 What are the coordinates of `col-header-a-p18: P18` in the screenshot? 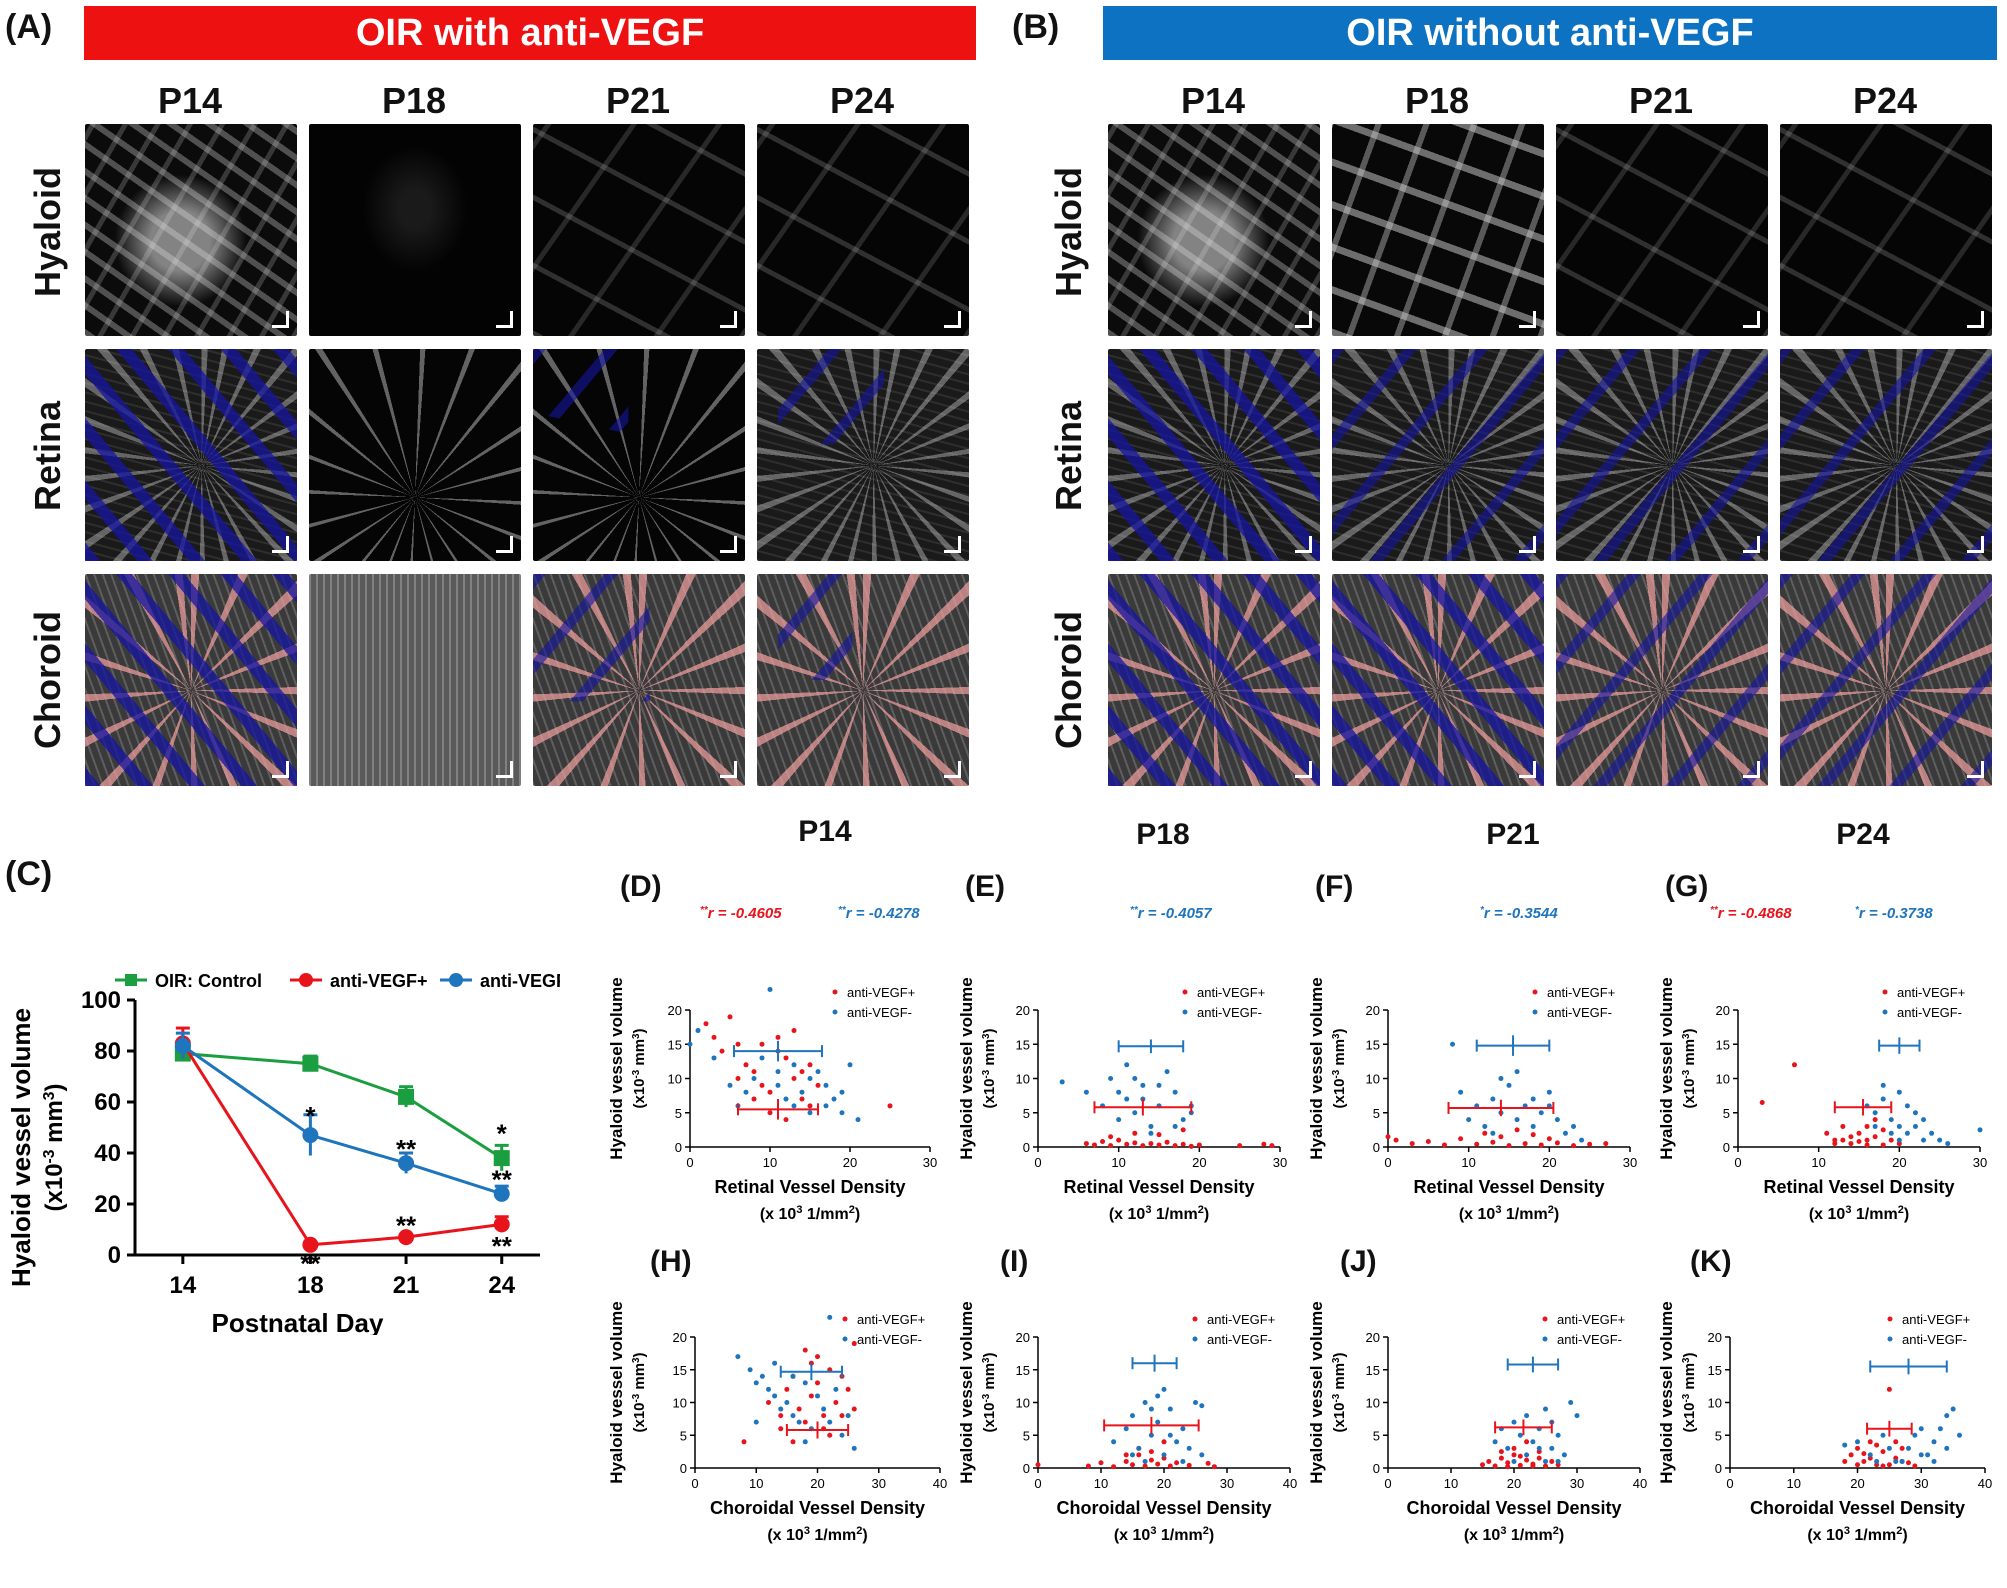 It's located at (414, 100).